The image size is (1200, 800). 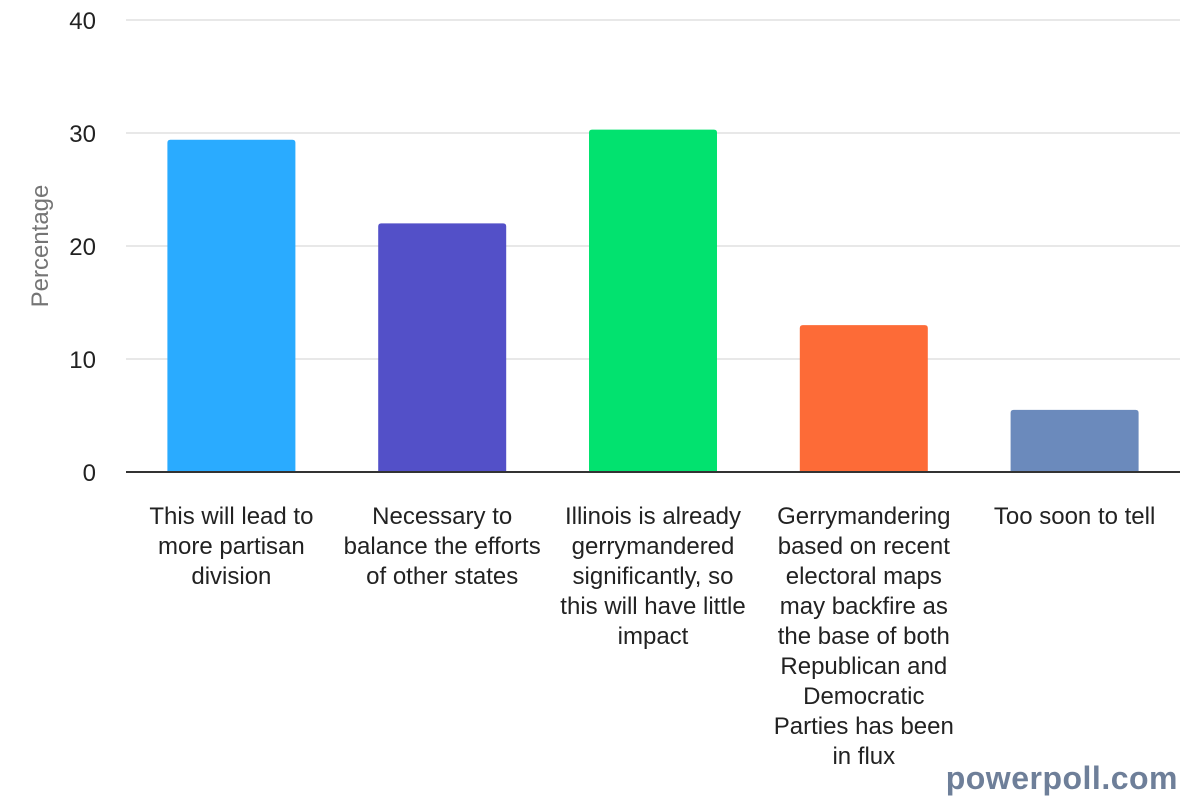 What do you see at coordinates (89, 473) in the screenshot?
I see `y-tick-label: 0` at bounding box center [89, 473].